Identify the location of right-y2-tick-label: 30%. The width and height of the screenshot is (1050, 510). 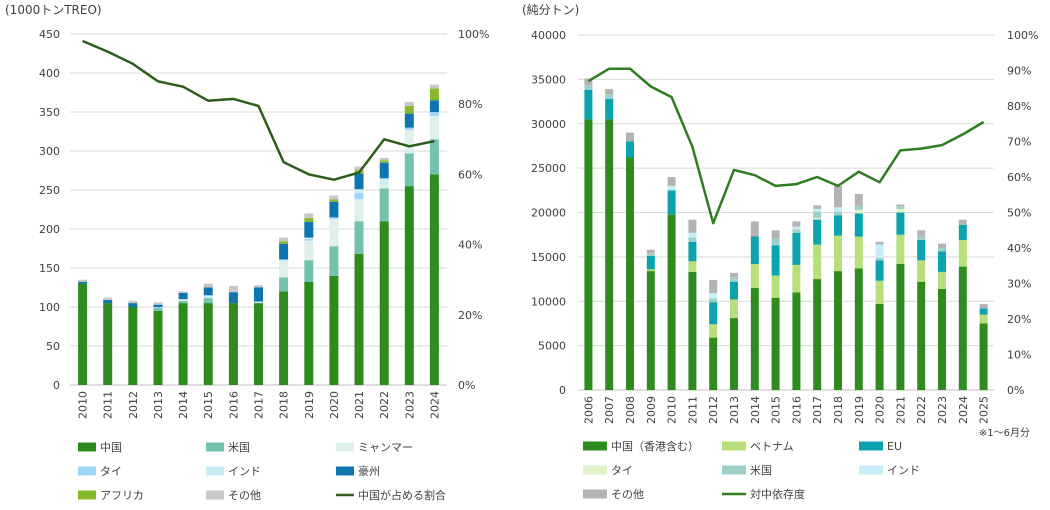
(1019, 284).